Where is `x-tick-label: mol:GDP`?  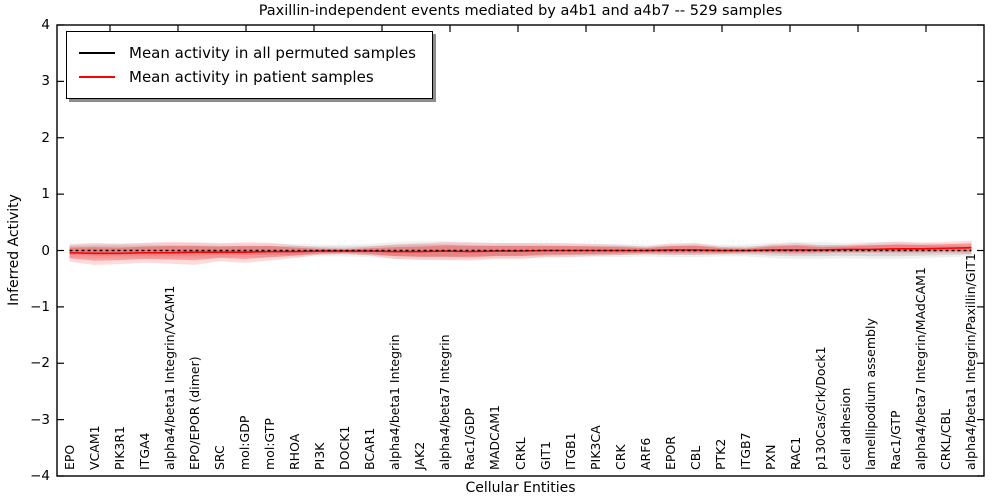 x-tick-label: mol:GDP is located at coordinates (244, 442).